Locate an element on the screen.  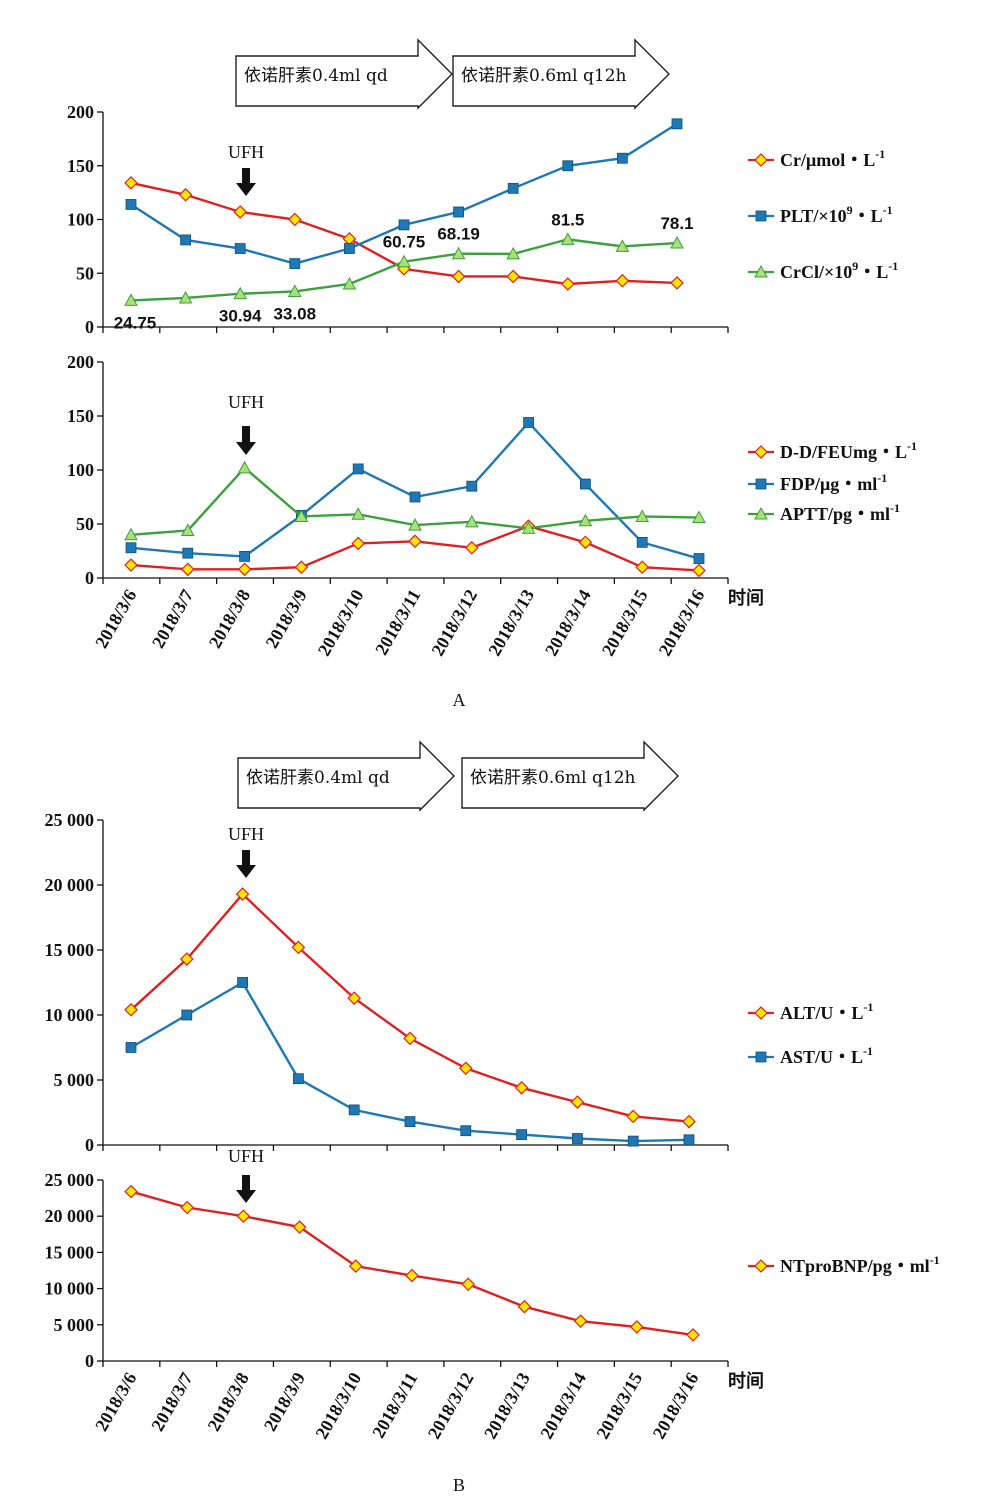
legend-label: CrCl/×109・L-1 is located at coordinates (839, 270).